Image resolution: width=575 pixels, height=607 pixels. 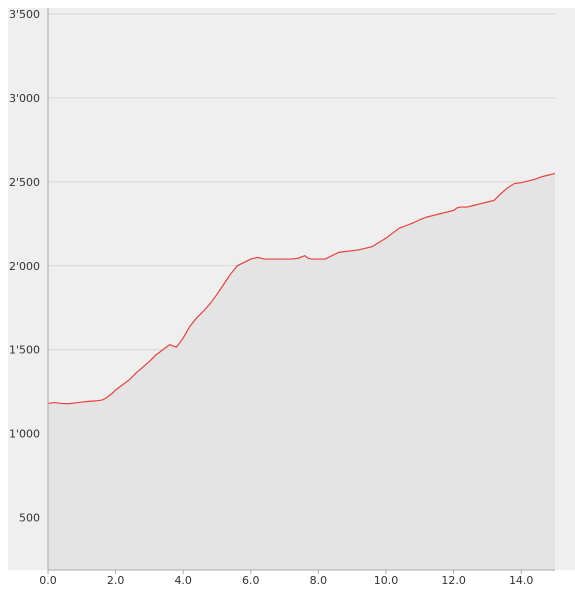 What do you see at coordinates (251, 580) in the screenshot?
I see `x-tick-label: 6.0` at bounding box center [251, 580].